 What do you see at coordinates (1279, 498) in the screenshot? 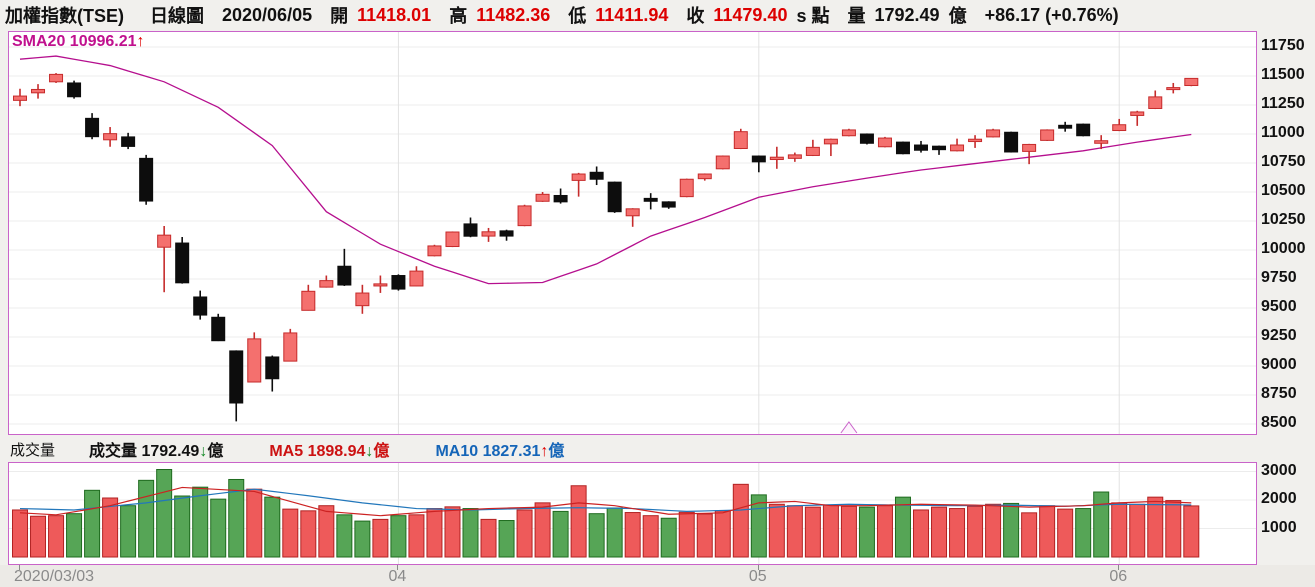
I see `volume-axis-label: 2000` at bounding box center [1279, 498].